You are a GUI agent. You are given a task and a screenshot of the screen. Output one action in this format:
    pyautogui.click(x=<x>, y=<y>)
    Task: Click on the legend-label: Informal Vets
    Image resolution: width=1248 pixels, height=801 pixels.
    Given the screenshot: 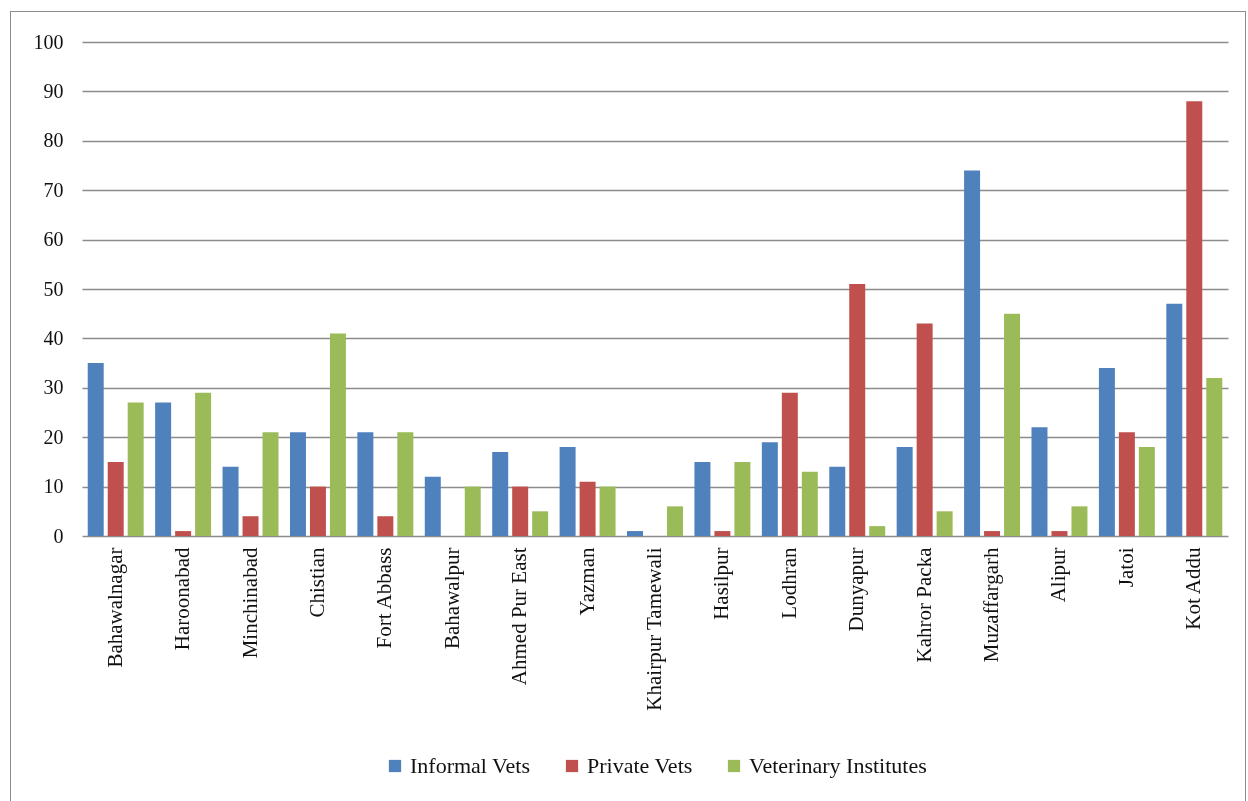 What is the action you would take?
    pyautogui.click(x=470, y=765)
    